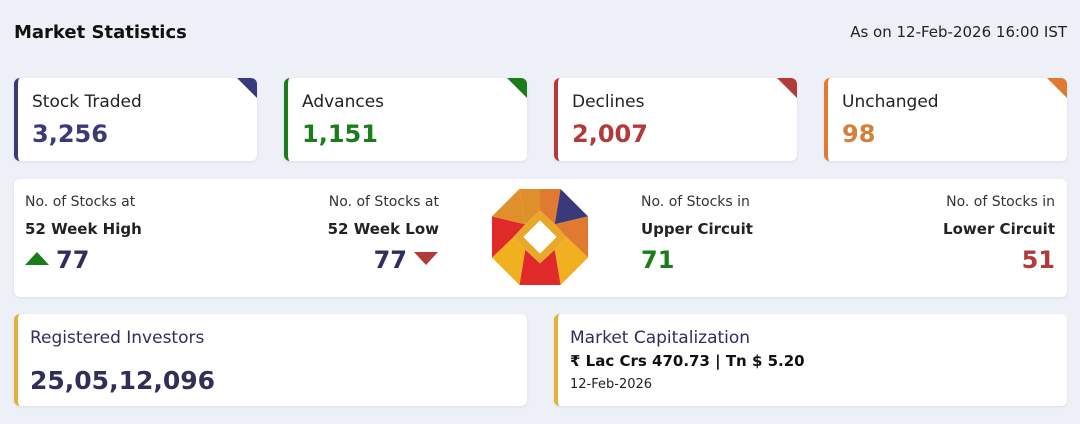  Describe the element at coordinates (697, 229) in the screenshot. I see `upper-circuit-label: Upper Circuit` at that location.